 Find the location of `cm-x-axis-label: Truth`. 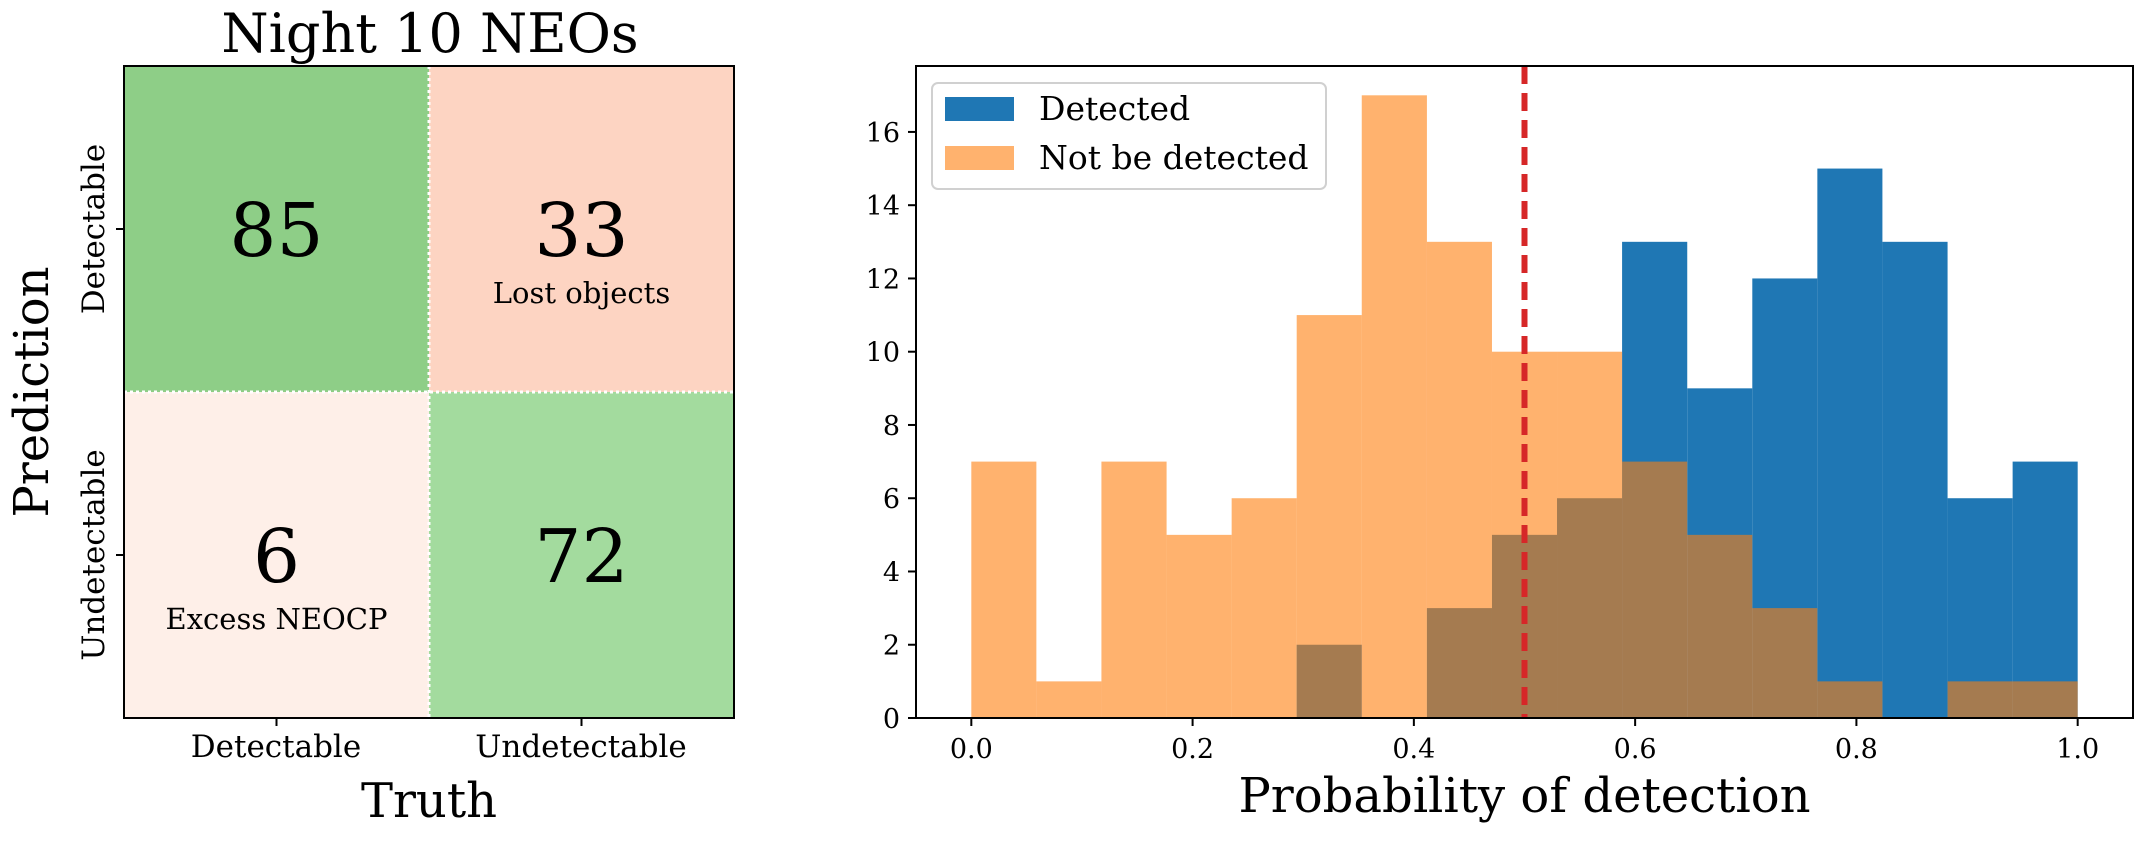

cm-x-axis-label: Truth is located at coordinates (429, 801).